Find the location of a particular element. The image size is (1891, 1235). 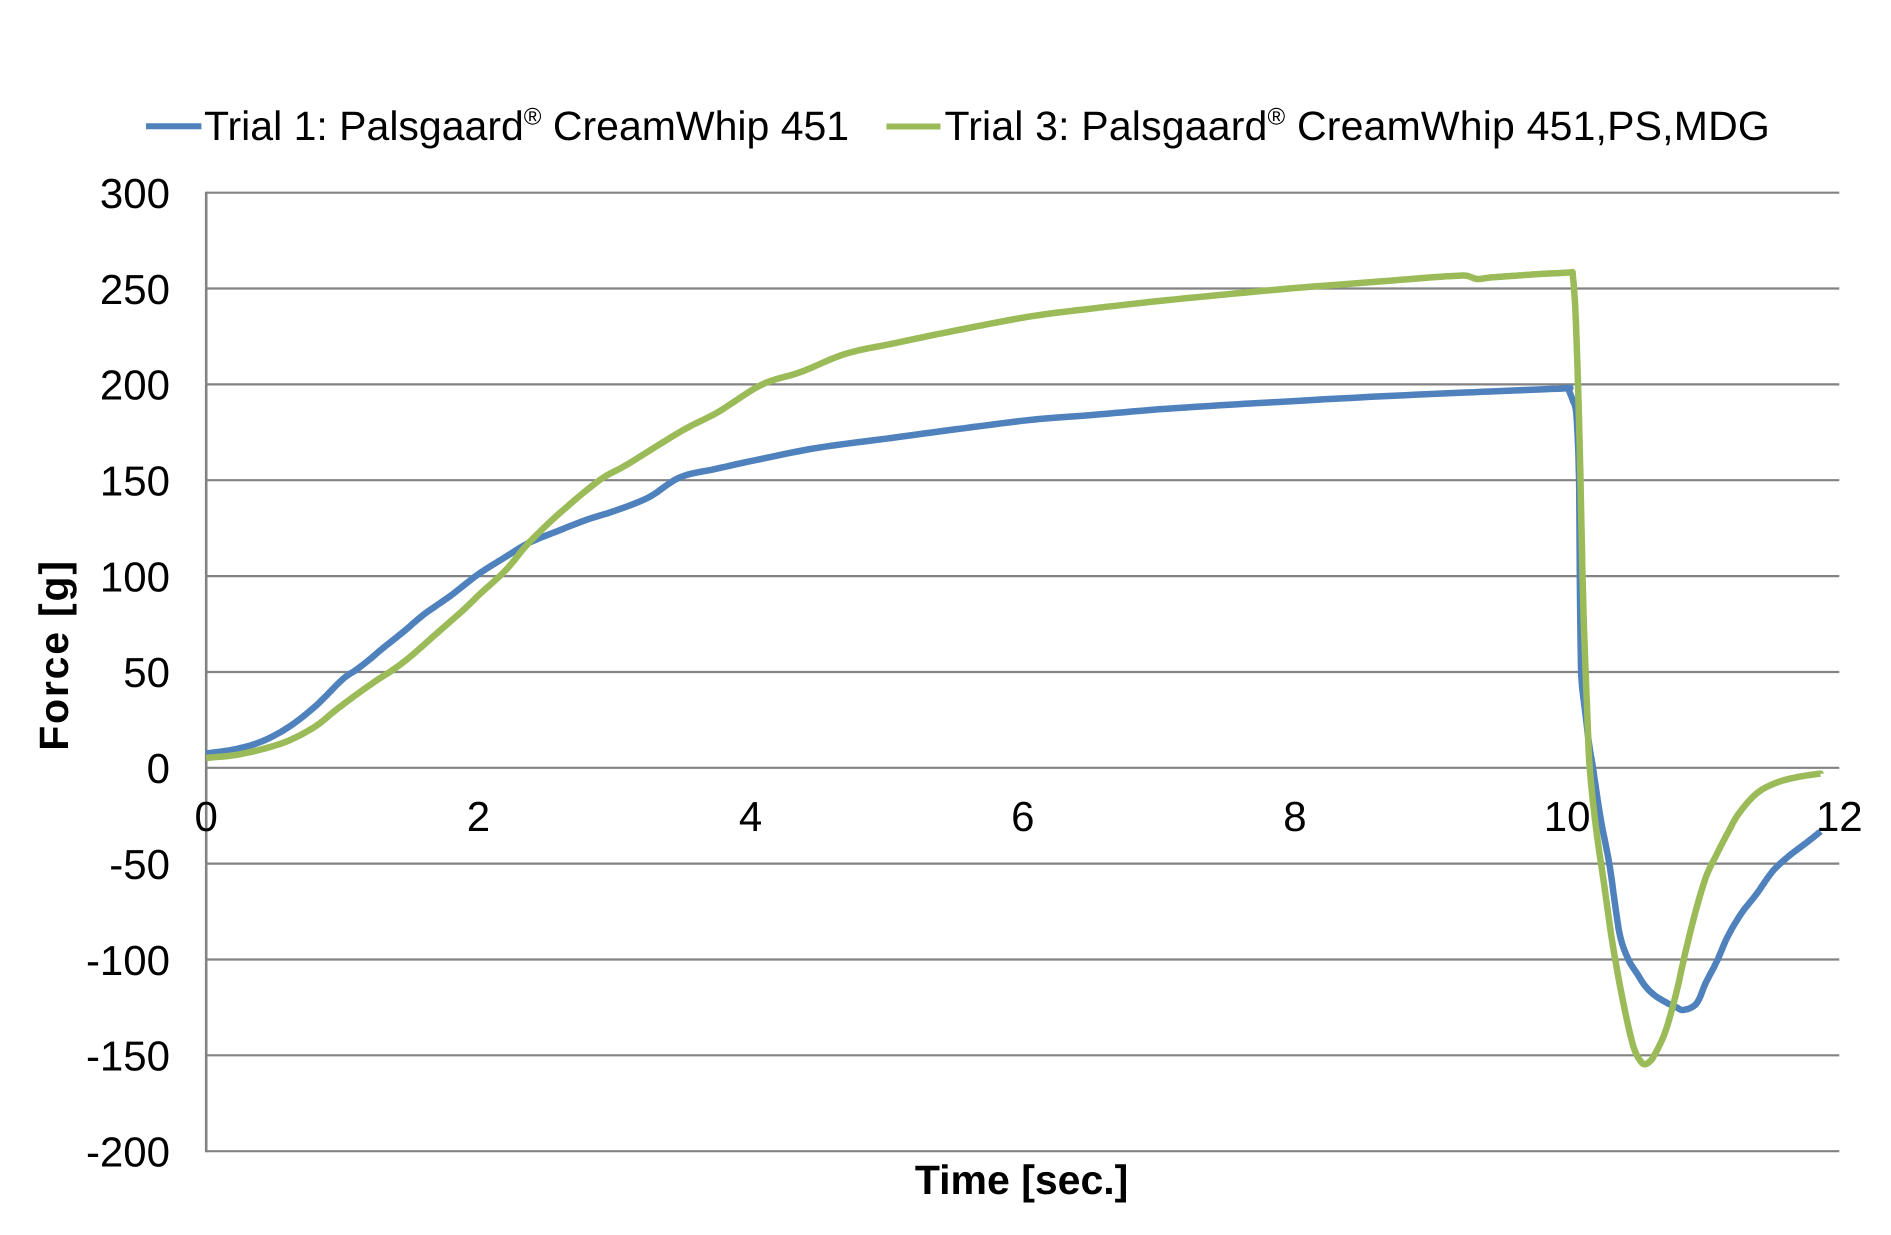

svg-text:Trial 3: Palsgaard® CreamWhip: Trial 3: Palsgaard® CreamWhip 451,PS,MDG is located at coordinates (1357, 126).